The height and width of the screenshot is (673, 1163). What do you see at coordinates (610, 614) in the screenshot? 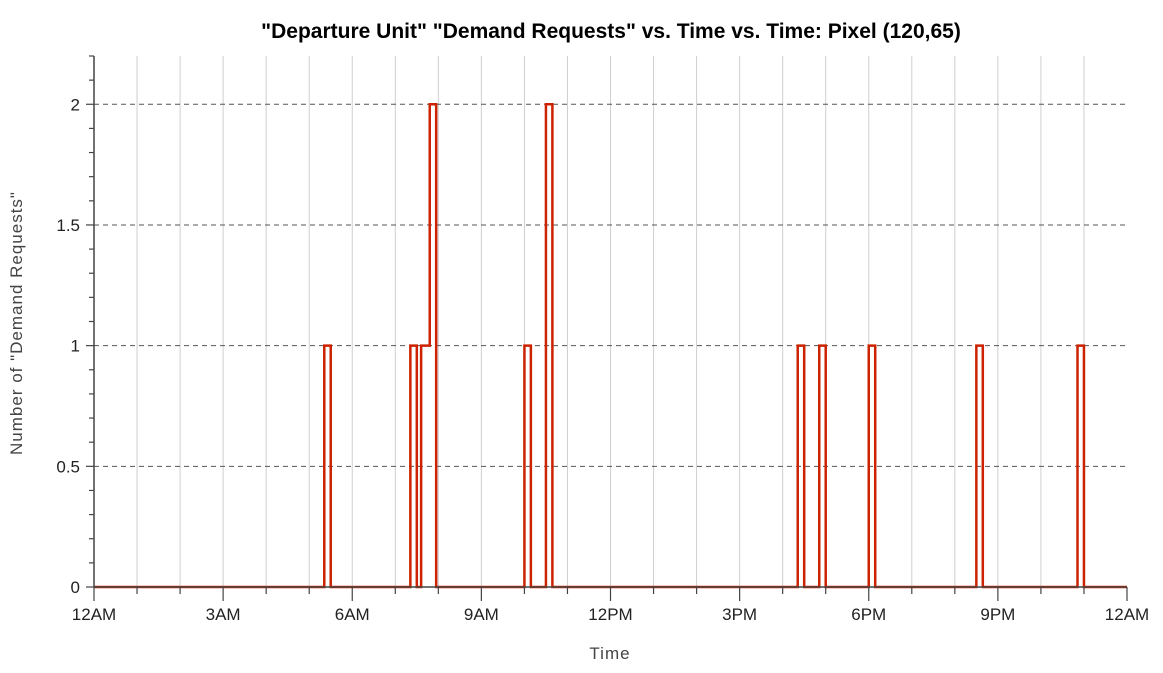
I see `x-tick-label: 12PM` at bounding box center [610, 614].